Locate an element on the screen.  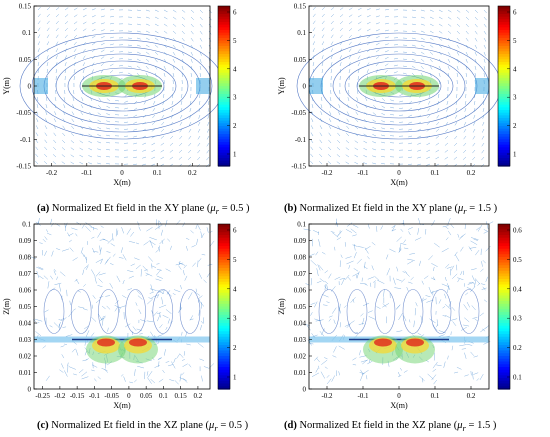
plot-d-colorbar is located at coordinates (504, 306).